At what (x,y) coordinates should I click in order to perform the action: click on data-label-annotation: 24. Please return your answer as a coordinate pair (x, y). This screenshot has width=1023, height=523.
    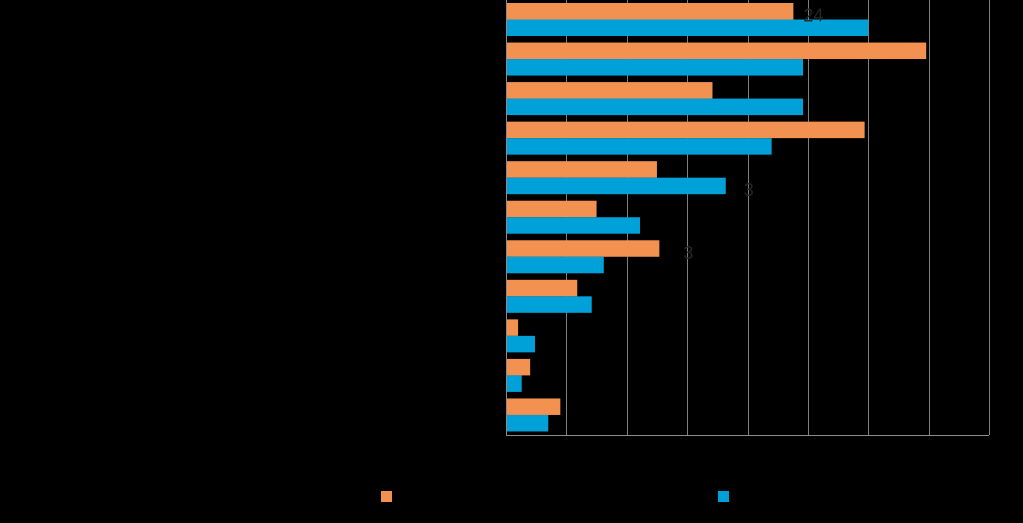
    Looking at the image, I should click on (813, 16).